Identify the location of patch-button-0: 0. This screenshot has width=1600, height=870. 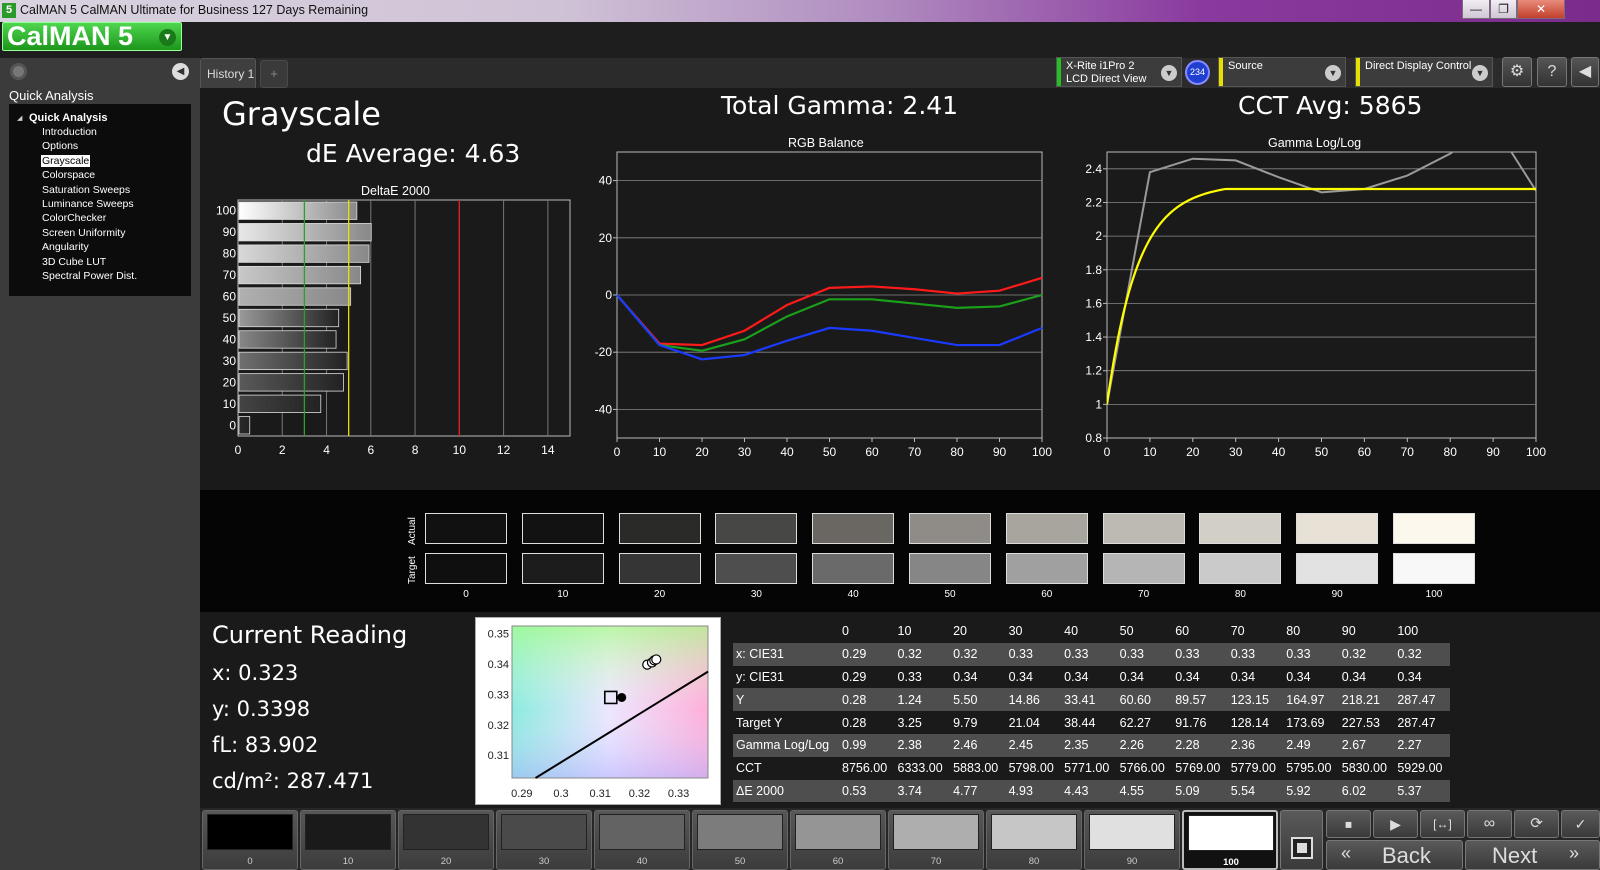
(250, 840).